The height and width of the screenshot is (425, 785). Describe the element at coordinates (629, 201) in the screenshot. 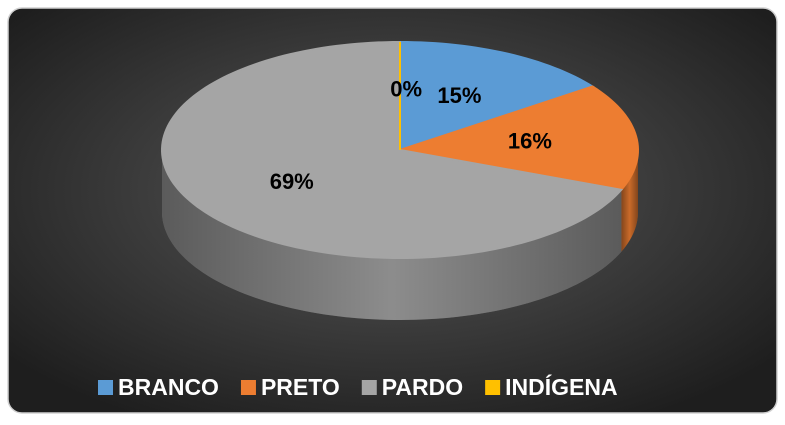

I see `pie-side-shade` at that location.